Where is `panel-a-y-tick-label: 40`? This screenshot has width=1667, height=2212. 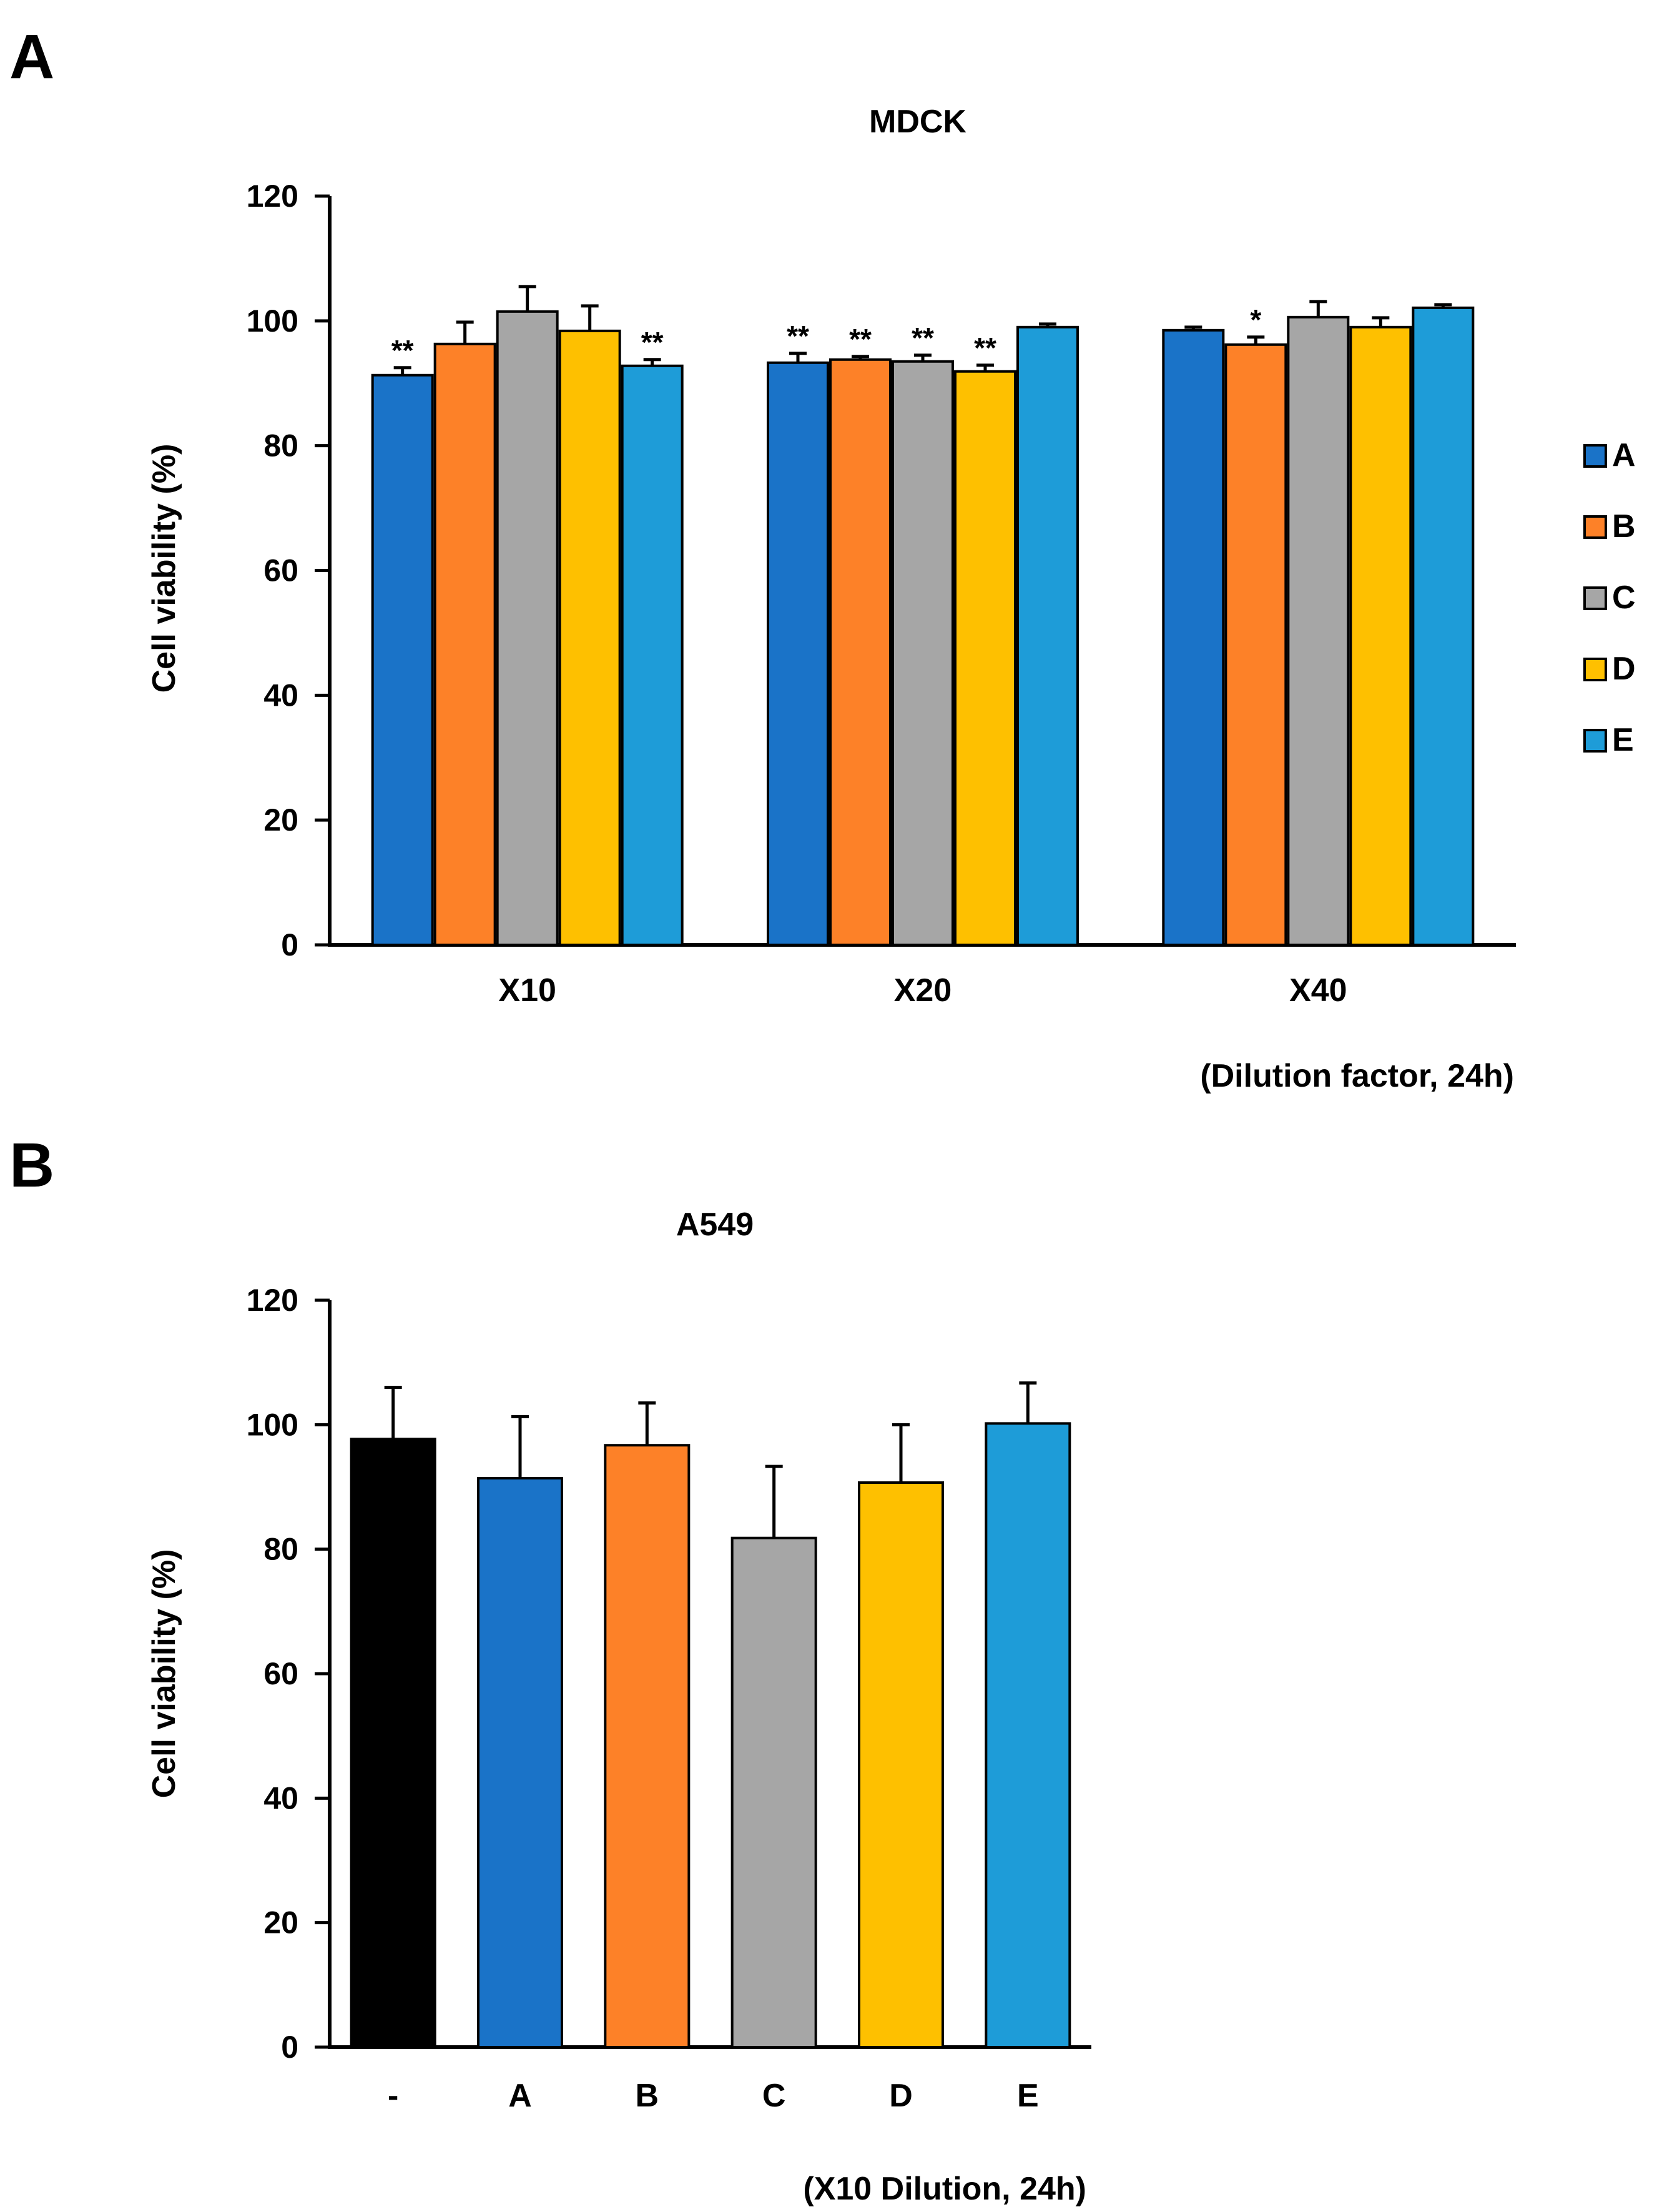 panel-a-y-tick-label: 40 is located at coordinates (281, 695).